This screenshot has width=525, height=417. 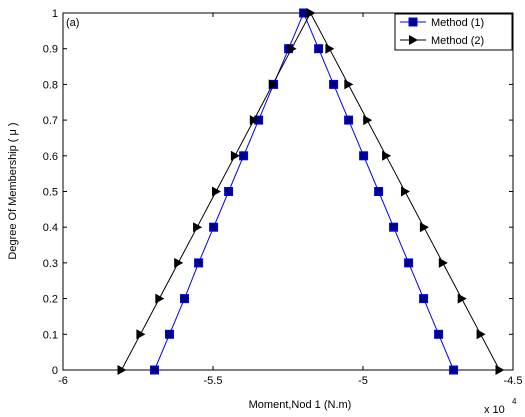 I want to click on x-tick-label: -4.5, so click(x=513, y=381).